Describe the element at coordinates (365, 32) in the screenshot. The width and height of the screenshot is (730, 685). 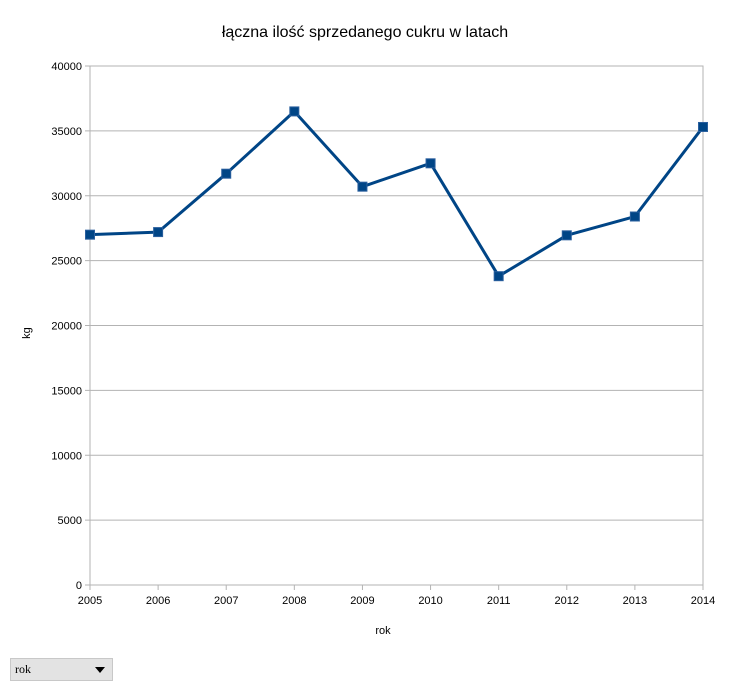
I see `chart-title: łączna ilość sprzedanego cukru w latach` at that location.